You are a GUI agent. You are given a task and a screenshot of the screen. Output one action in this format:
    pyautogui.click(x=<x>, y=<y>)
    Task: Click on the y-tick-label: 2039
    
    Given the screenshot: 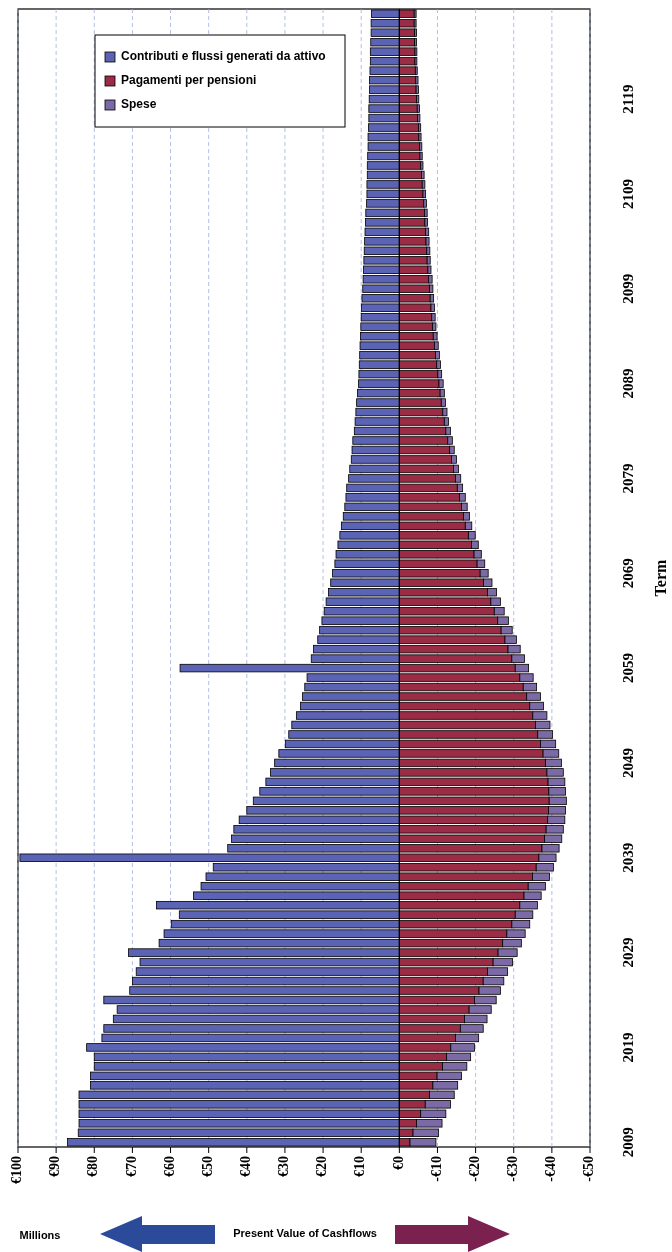 What is the action you would take?
    pyautogui.click(x=628, y=857)
    